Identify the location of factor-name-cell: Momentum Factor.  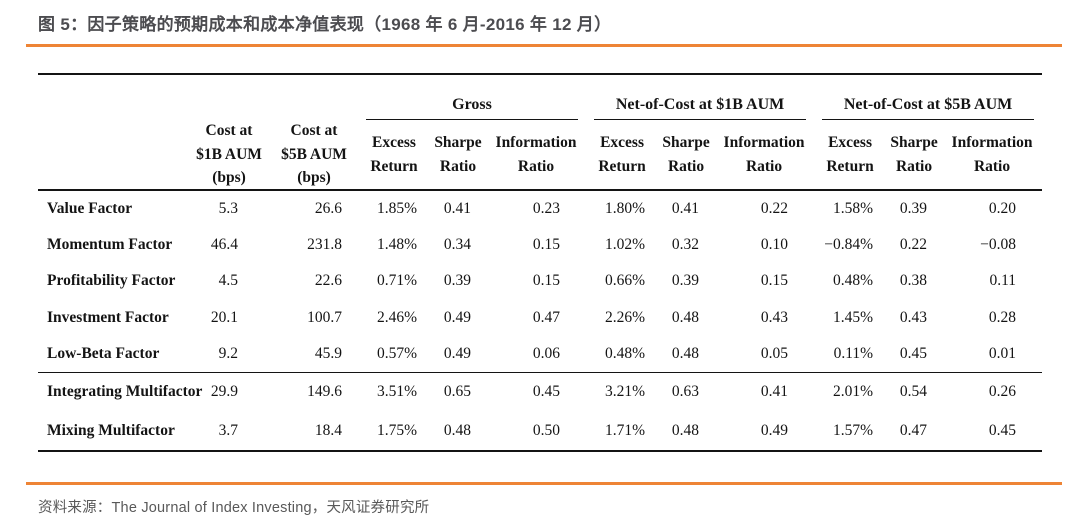
(110, 244).